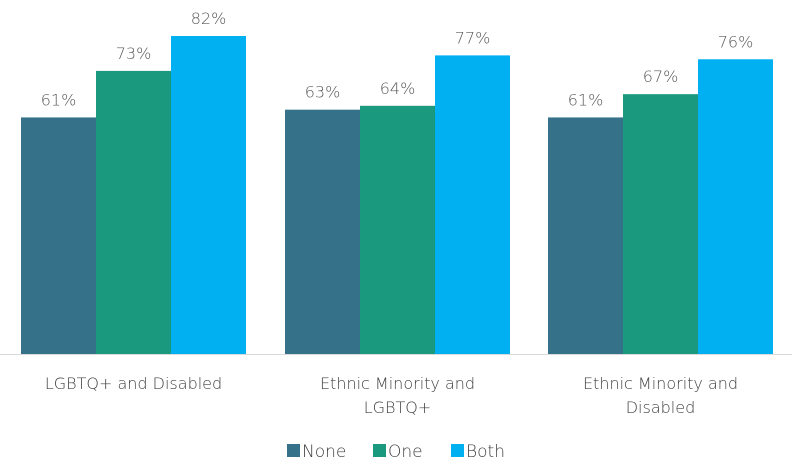 The image size is (792, 463). I want to click on category-label-0-line-0: LGBTQ+ and Disabled, so click(133, 383).